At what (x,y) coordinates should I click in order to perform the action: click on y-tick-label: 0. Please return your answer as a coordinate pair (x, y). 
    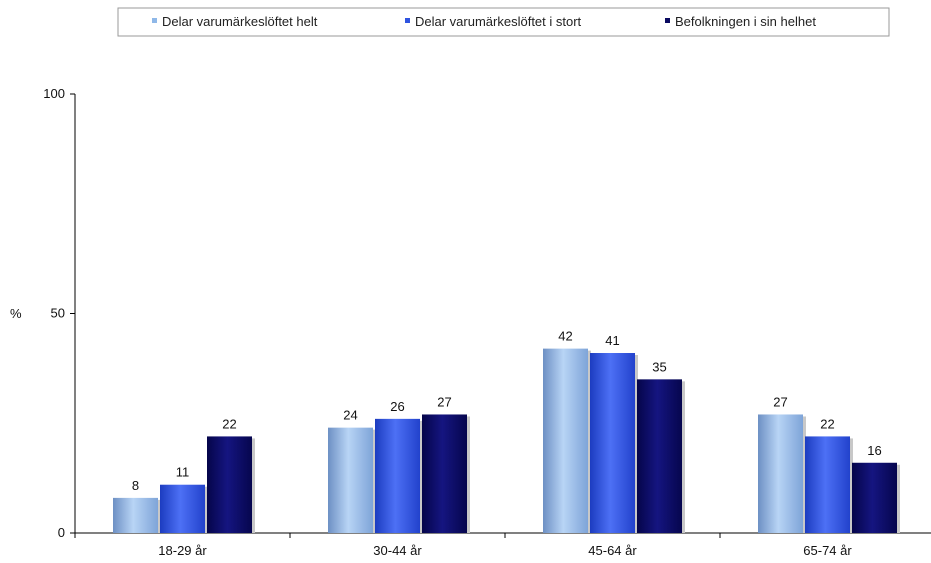
    Looking at the image, I should click on (61, 532).